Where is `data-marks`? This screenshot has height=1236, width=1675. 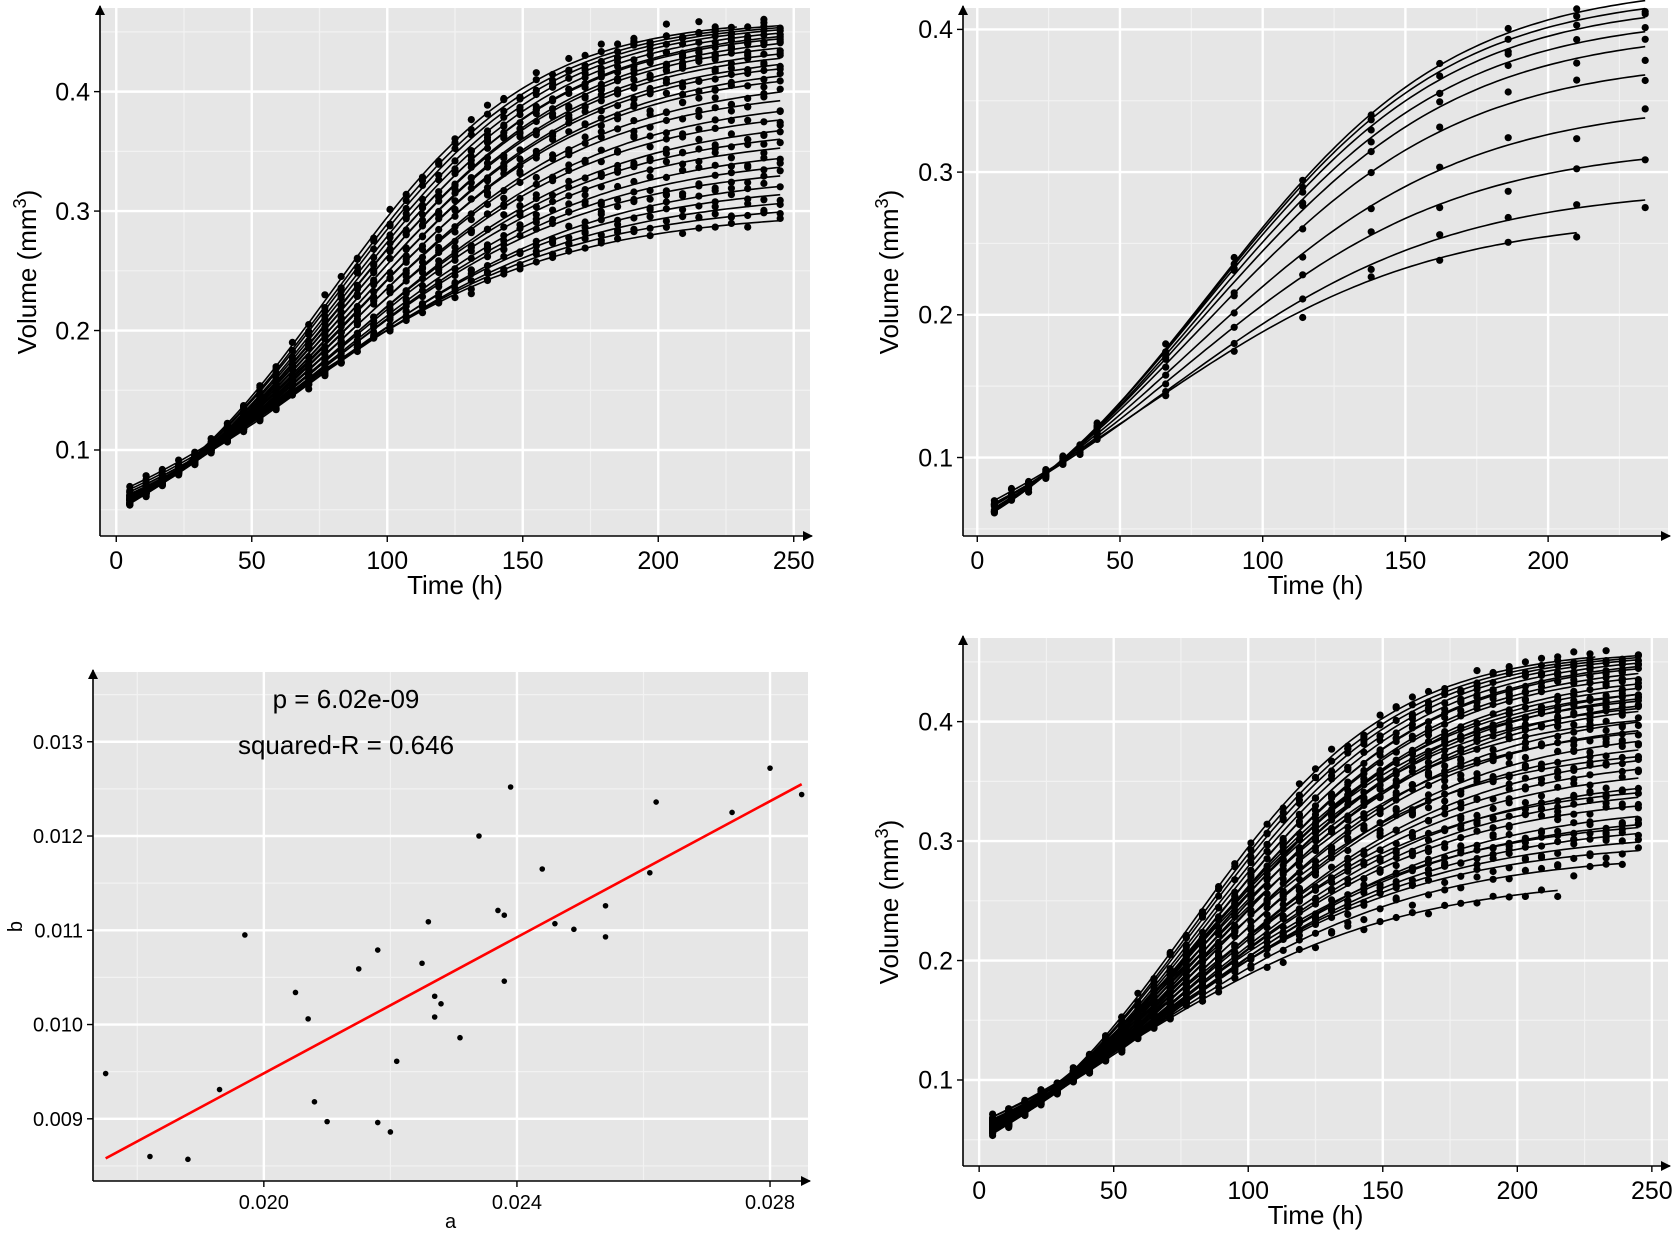 data-marks is located at coordinates (453, 964).